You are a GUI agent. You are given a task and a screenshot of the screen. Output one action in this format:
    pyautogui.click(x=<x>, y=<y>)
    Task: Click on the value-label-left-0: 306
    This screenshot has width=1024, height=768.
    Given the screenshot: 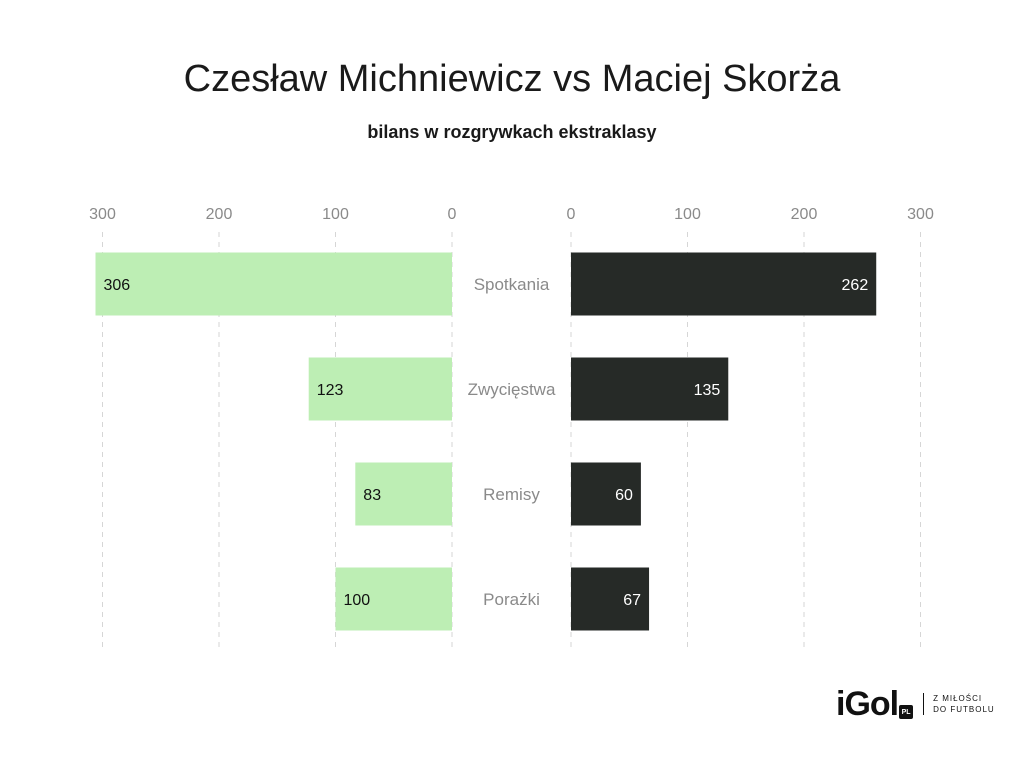 What is the action you would take?
    pyautogui.click(x=117, y=285)
    